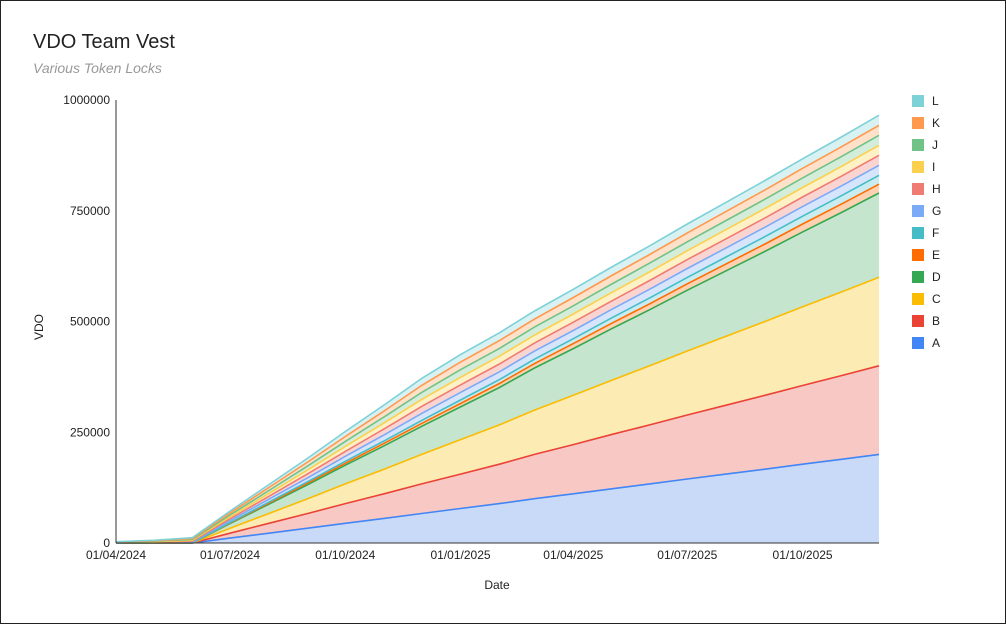 This screenshot has height=624, width=1006. What do you see at coordinates (918, 233) in the screenshot?
I see `legend-swatch-F` at bounding box center [918, 233].